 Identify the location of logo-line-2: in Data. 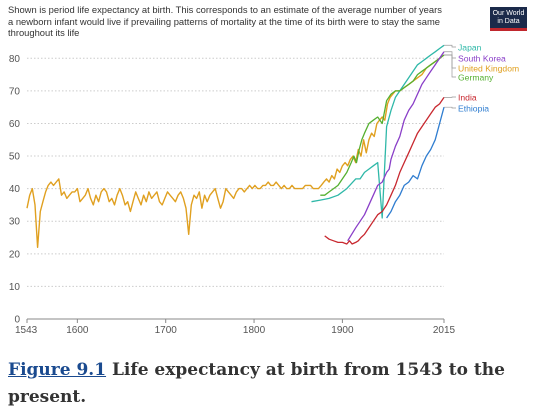
(508, 21).